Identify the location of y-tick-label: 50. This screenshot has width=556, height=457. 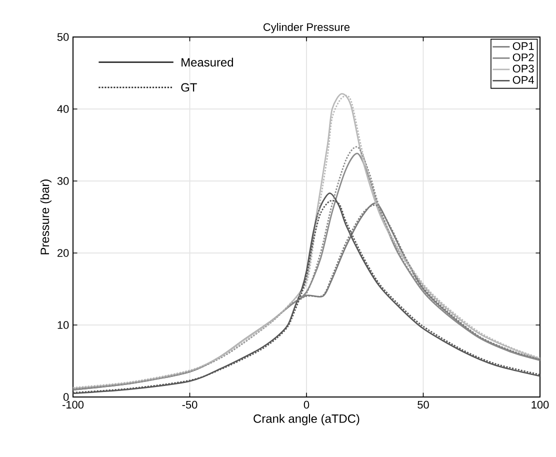
(63, 37).